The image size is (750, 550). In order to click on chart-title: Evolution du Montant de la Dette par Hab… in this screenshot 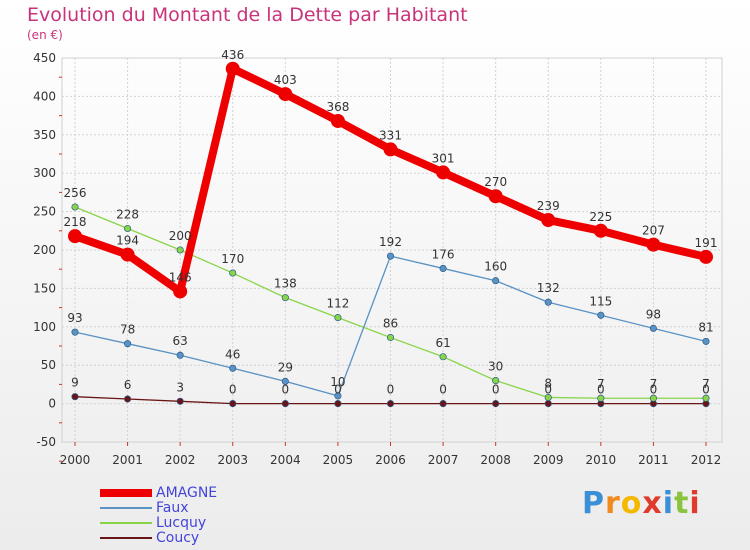, I will do `click(247, 15)`.